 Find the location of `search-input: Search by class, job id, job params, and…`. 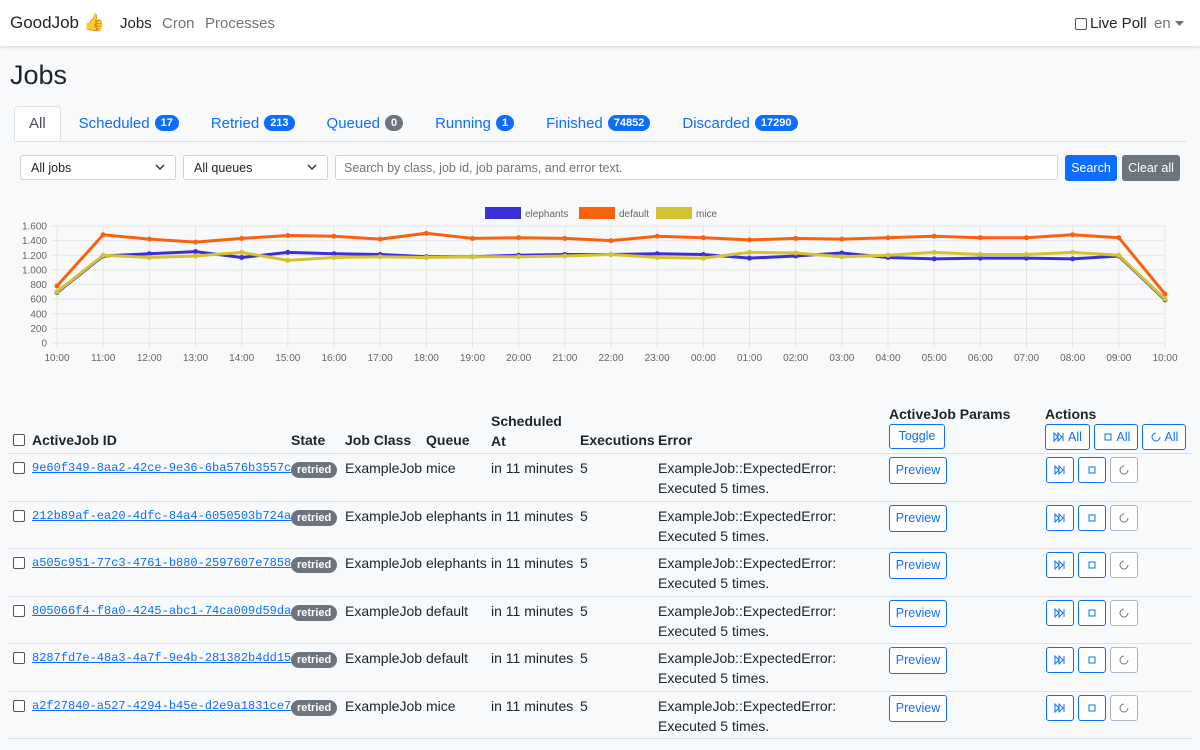

search-input: Search by class, job id, job params, and… is located at coordinates (696, 167).